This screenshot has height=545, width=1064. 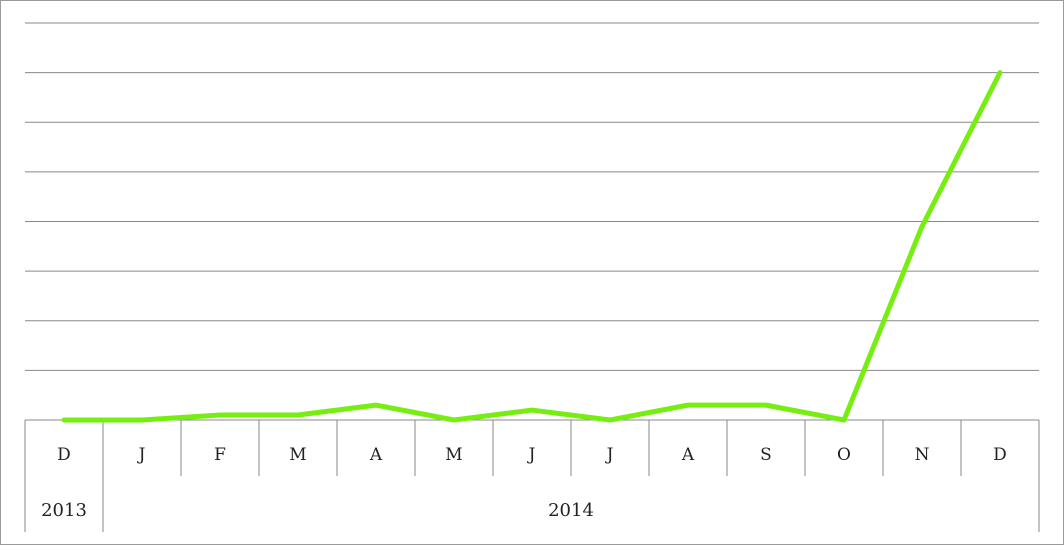 I want to click on year-label: 2014, so click(x=571, y=510).